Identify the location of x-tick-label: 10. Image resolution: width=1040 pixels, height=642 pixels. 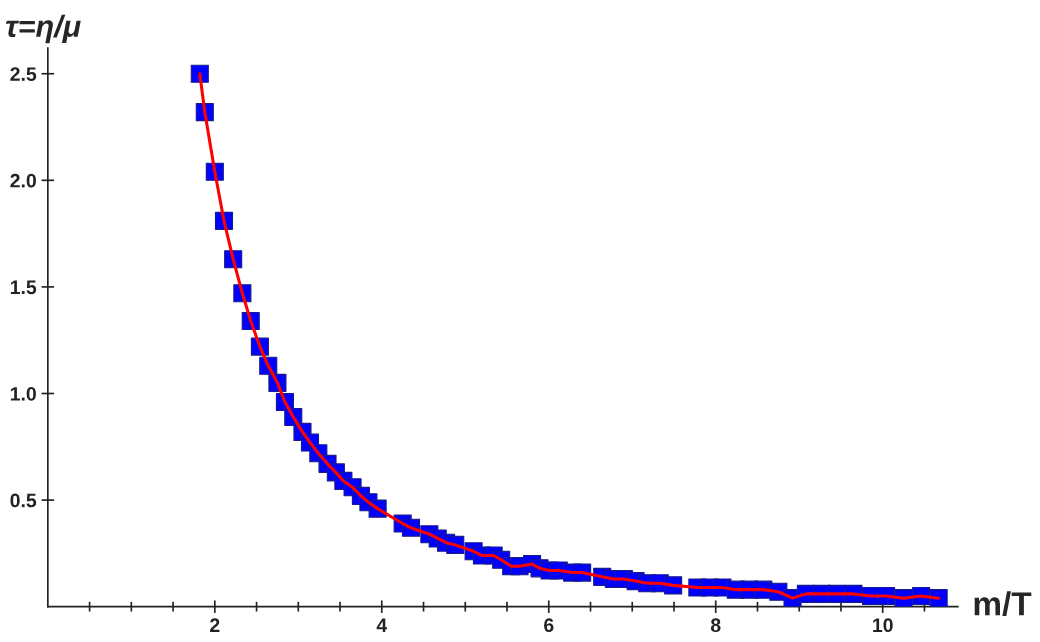
(883, 625).